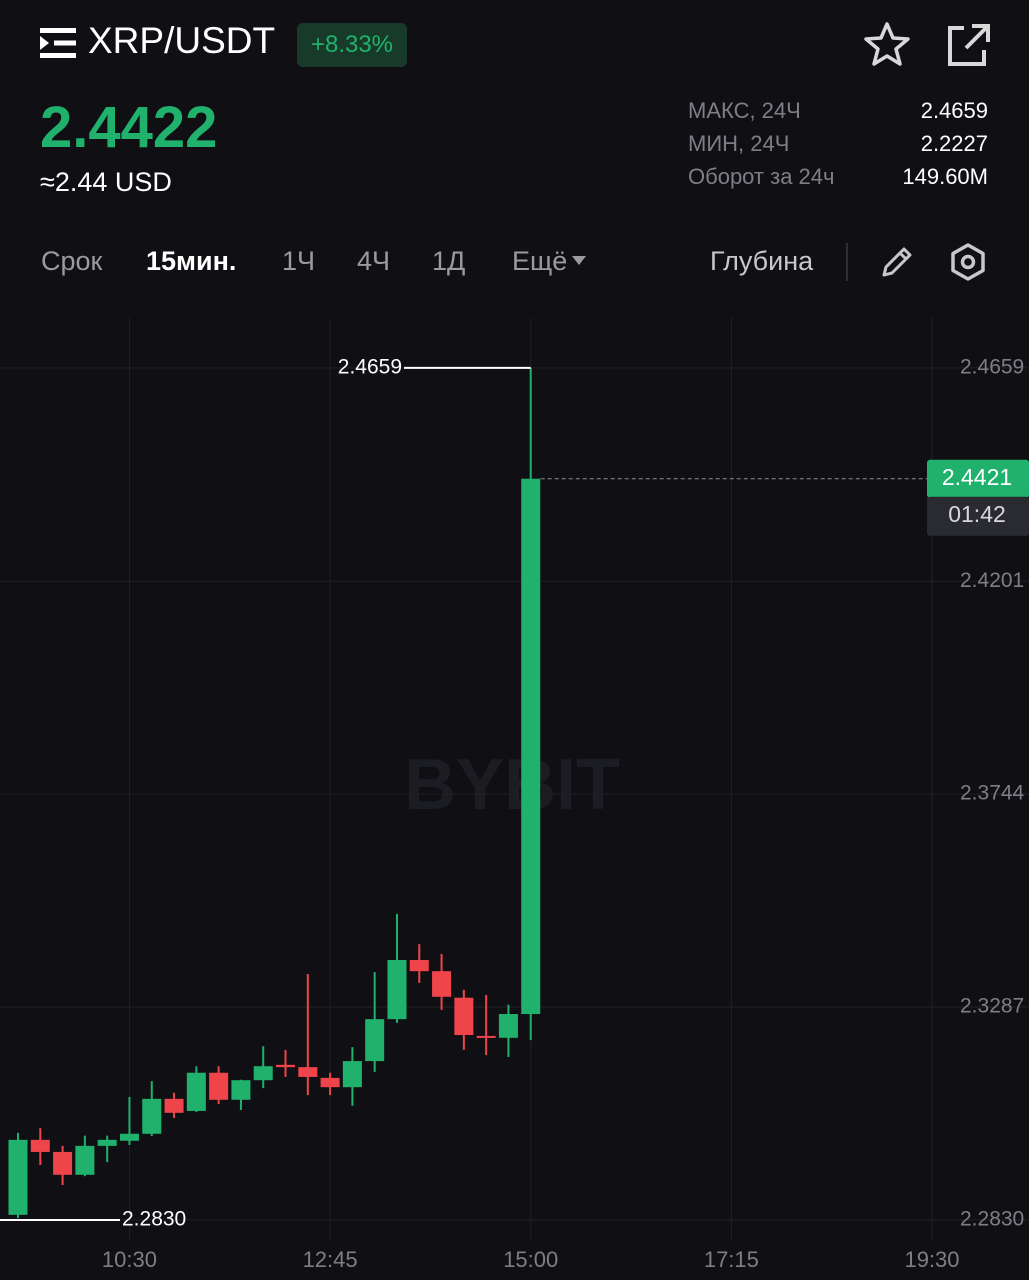 The image size is (1029, 1280). I want to click on x-tick-label: 15:00, so click(530, 1259).